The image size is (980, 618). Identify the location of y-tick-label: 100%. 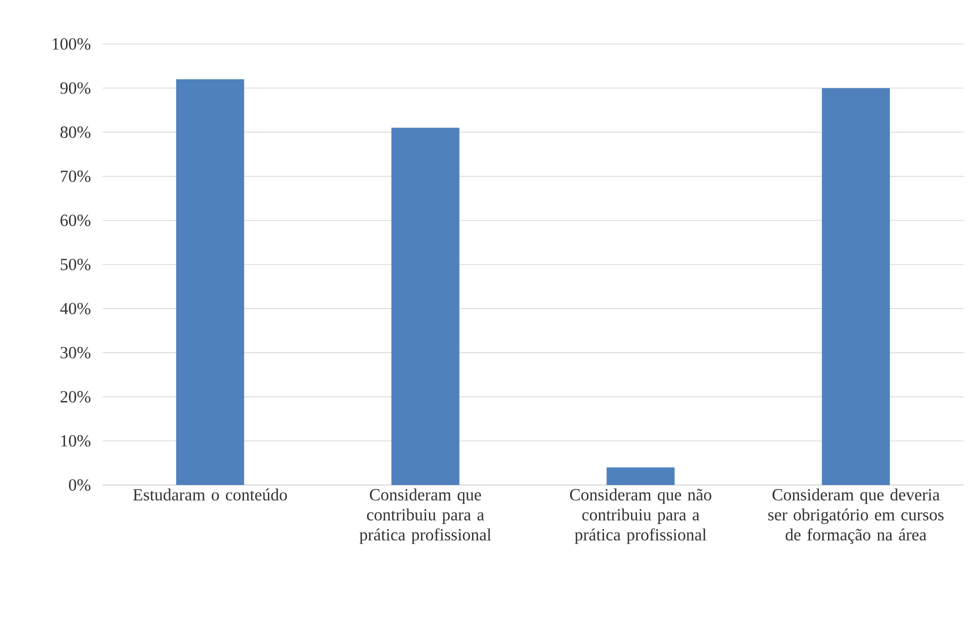
(71, 44).